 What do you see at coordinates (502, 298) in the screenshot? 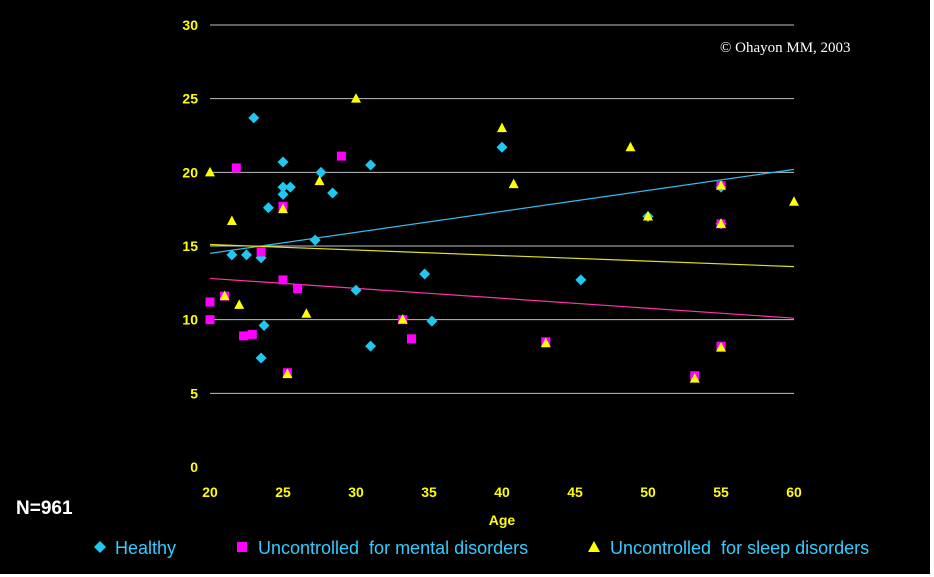
I see `trendline-mental` at bounding box center [502, 298].